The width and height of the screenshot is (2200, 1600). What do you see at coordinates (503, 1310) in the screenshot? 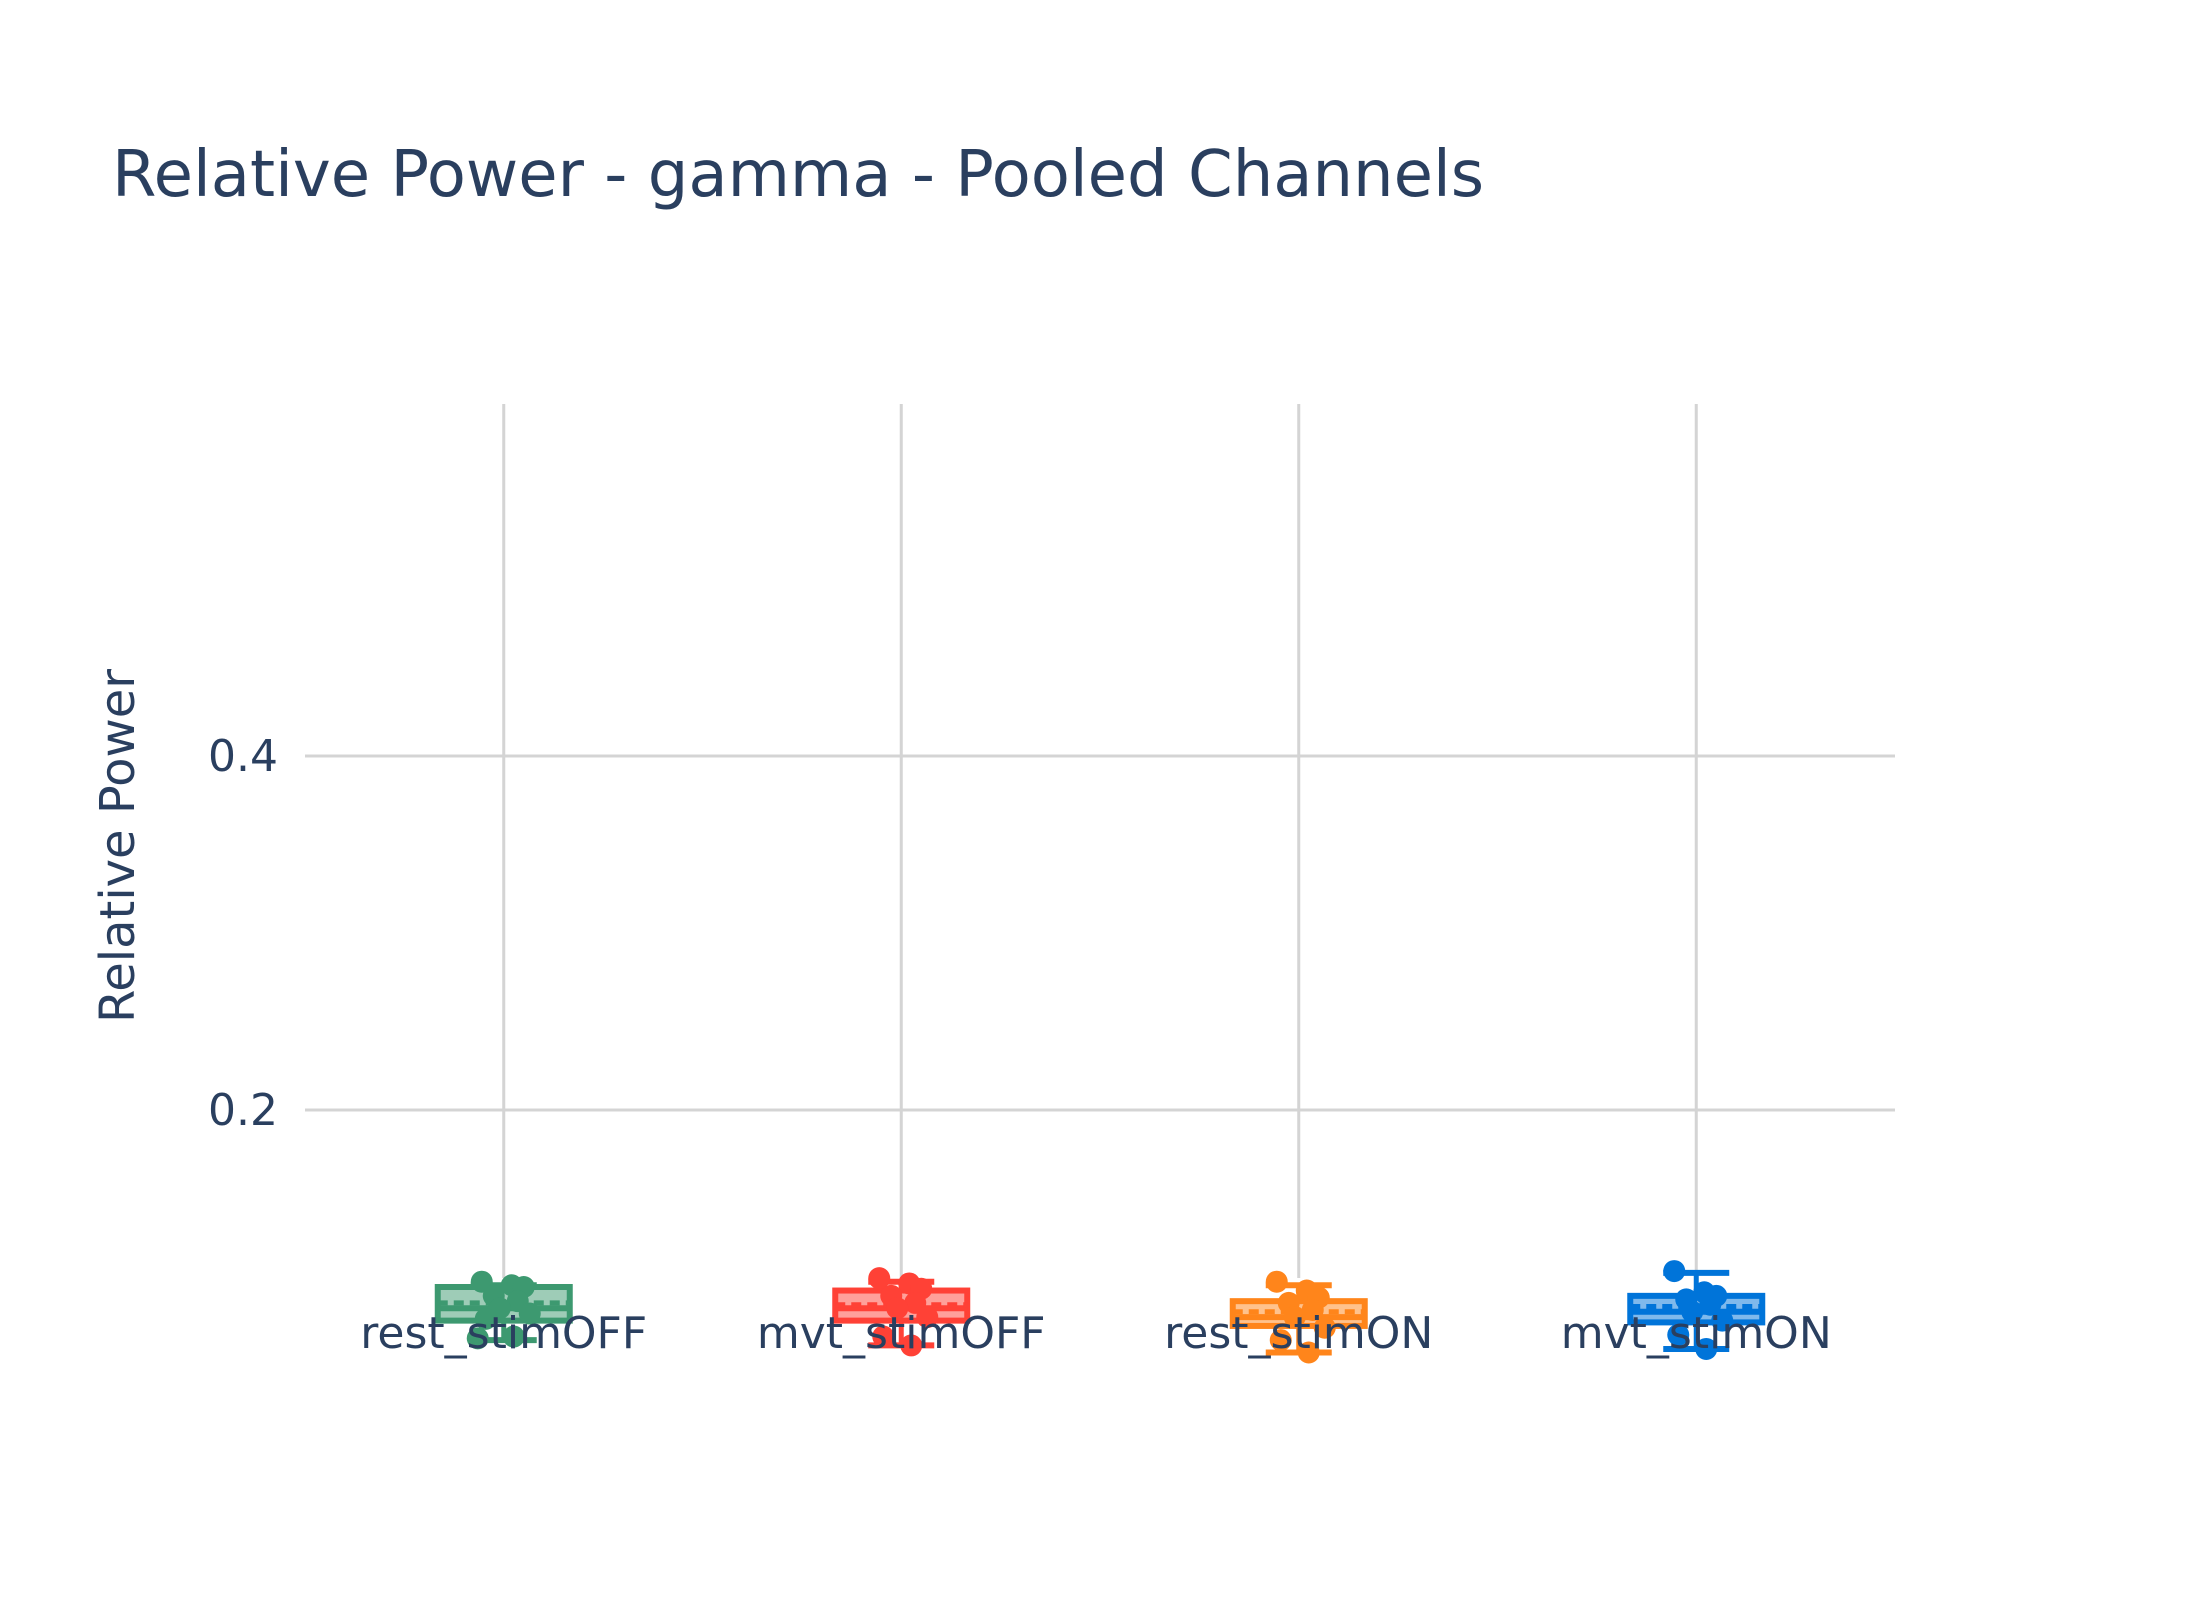
I see `box-group-rest_stimOFF` at bounding box center [503, 1310].